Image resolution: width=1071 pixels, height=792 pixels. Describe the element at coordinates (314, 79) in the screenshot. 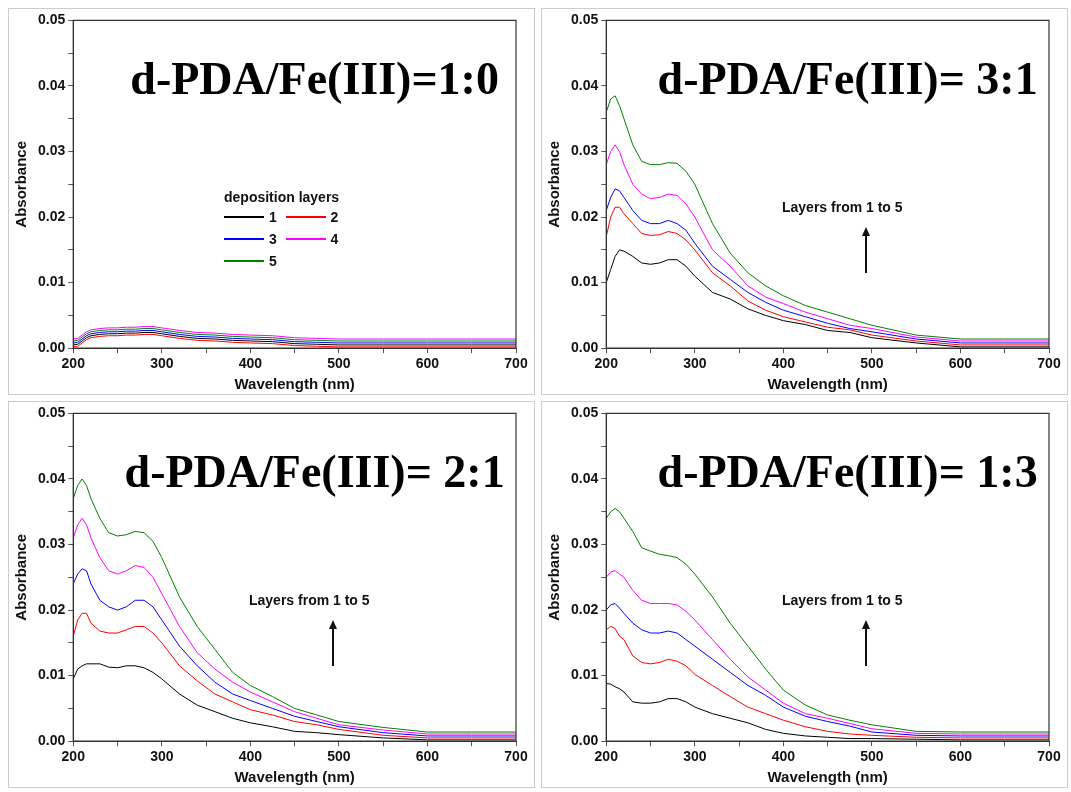

I see `text: d-PDA/Fe(III)=1:0` at that location.